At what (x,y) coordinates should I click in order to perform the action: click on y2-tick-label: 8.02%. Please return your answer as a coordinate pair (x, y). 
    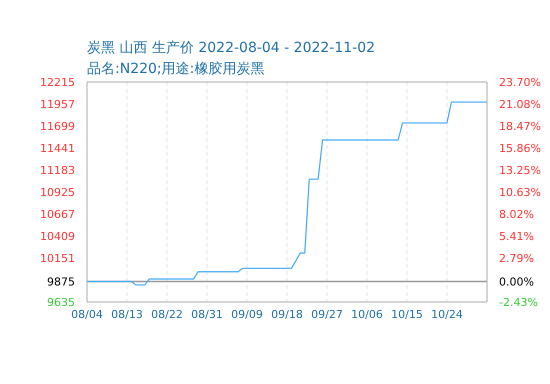
    Looking at the image, I should click on (516, 215).